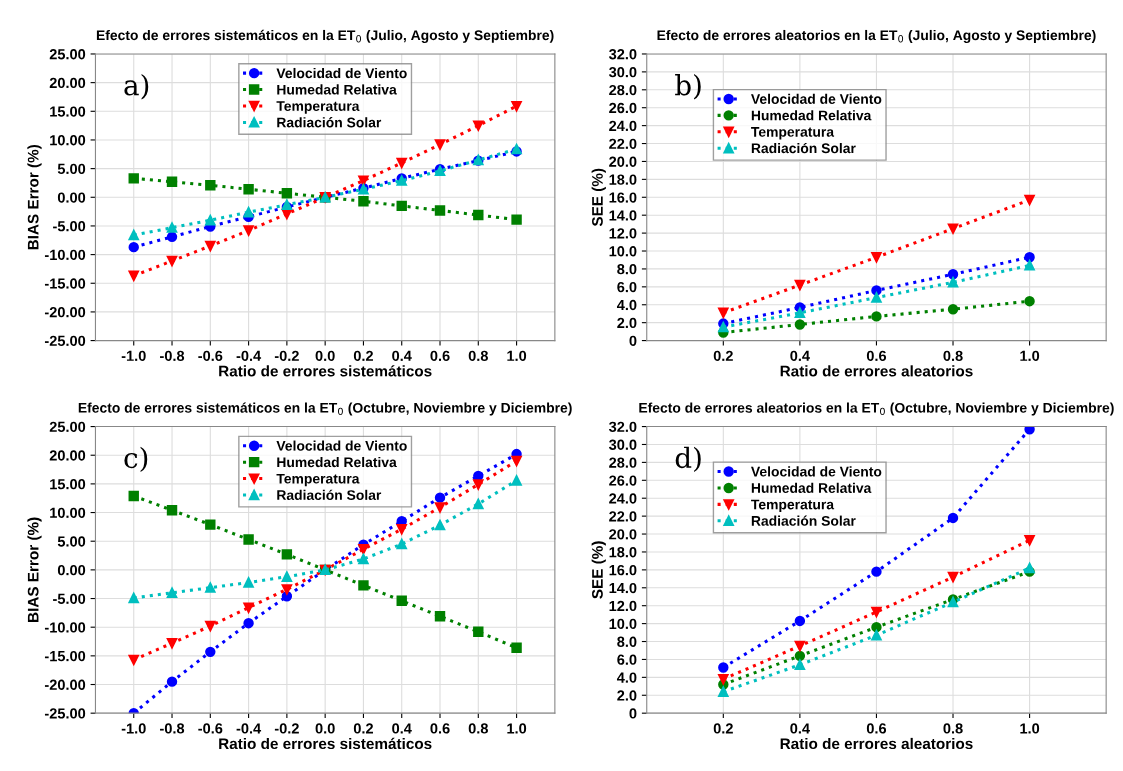  Describe the element at coordinates (626, 305) in the screenshot. I see `y-tick-label: 4.0` at that location.